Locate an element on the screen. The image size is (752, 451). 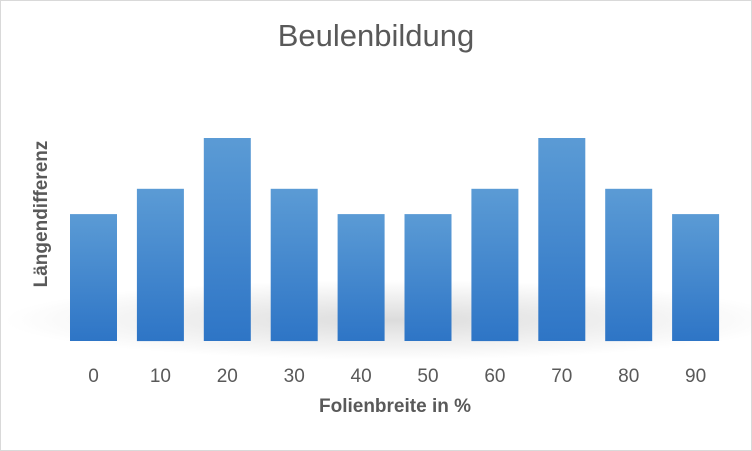
x-tick-label: 30 is located at coordinates (294, 376).